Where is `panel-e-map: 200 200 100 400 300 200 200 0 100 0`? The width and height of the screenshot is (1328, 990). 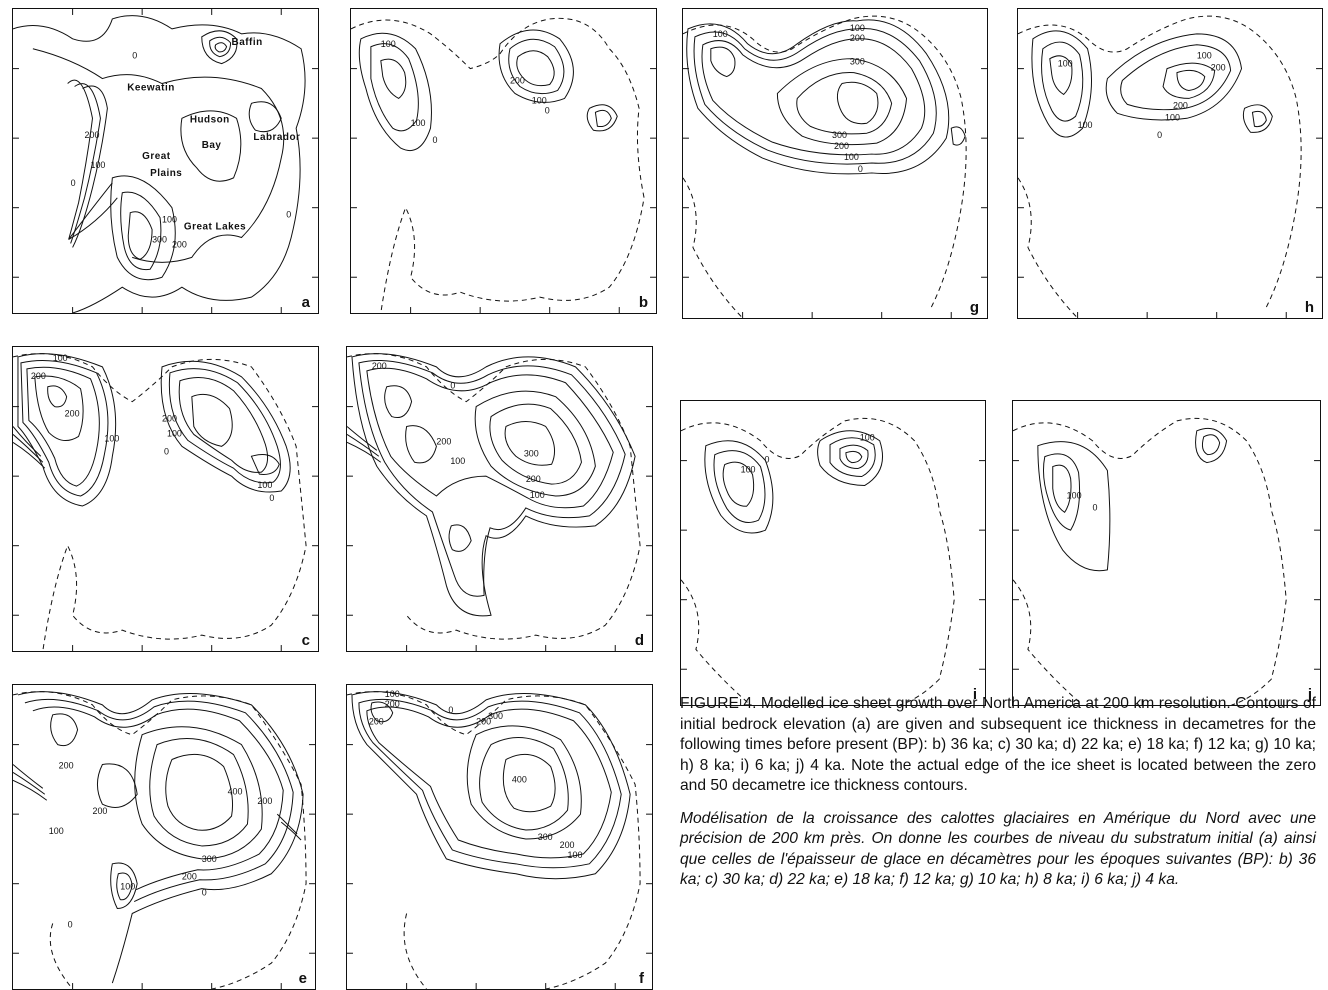
panel-e-map: 200 200 100 400 300 200 200 0 100 0 is located at coordinates (164, 840).